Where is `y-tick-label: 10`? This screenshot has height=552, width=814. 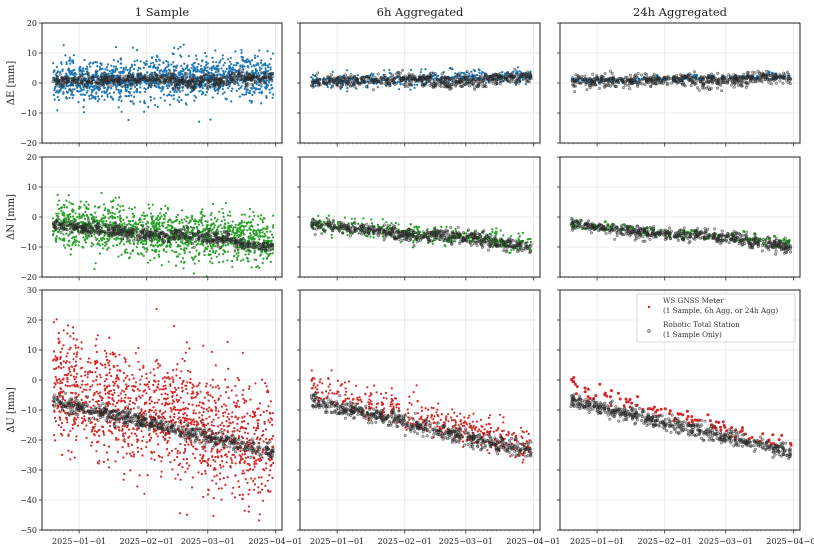
y-tick-label: 10 is located at coordinates (32, 53).